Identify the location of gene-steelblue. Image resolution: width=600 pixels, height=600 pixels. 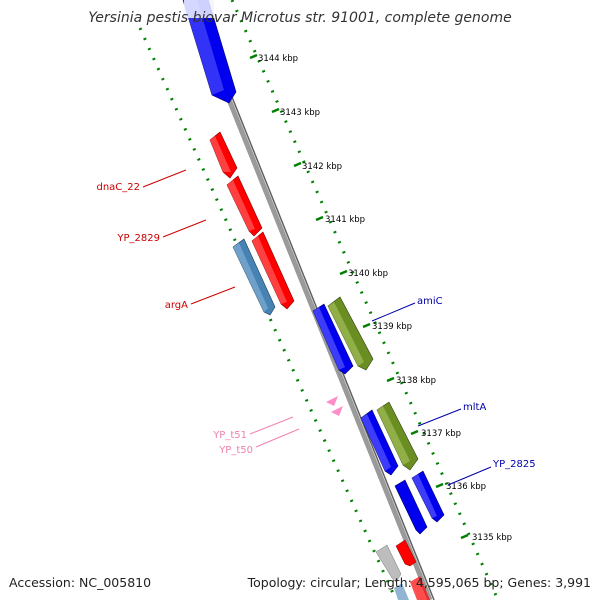
(254, 277).